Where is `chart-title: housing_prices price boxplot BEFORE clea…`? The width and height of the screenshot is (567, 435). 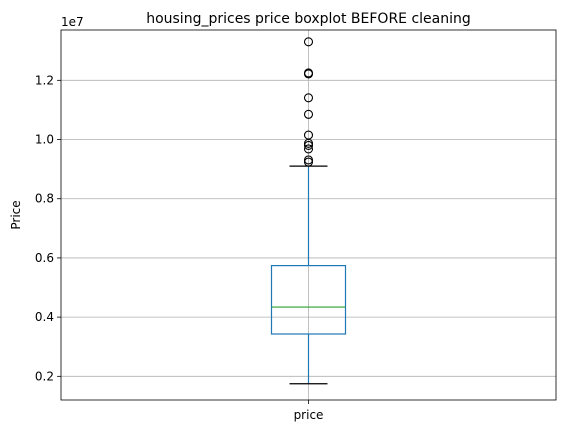 chart-title: housing_prices price boxplot BEFORE clea… is located at coordinates (308, 19).